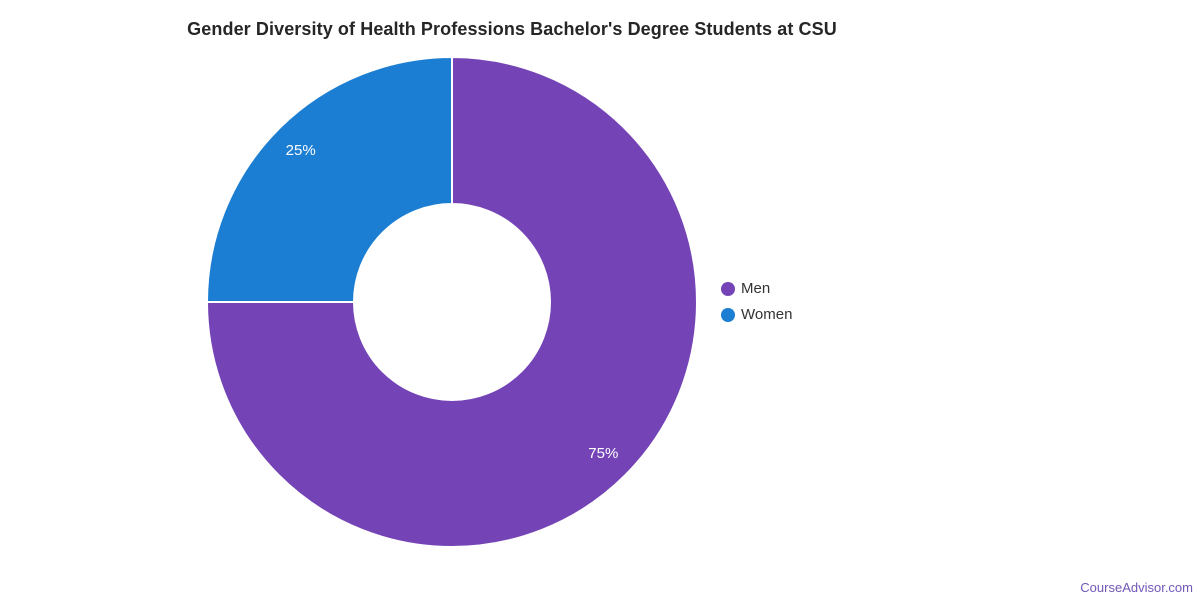  Describe the element at coordinates (728, 314) in the screenshot. I see `legend-marker-women-icon` at that location.